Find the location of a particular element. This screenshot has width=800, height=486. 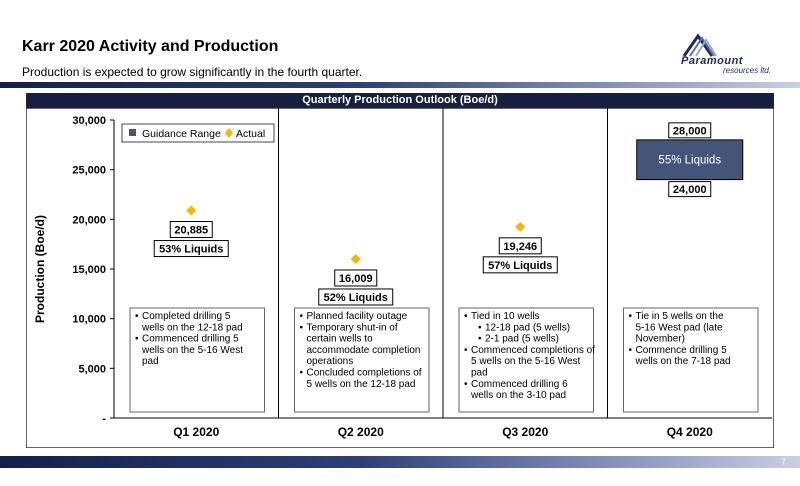

logo-name: Paramount is located at coordinates (712, 61).